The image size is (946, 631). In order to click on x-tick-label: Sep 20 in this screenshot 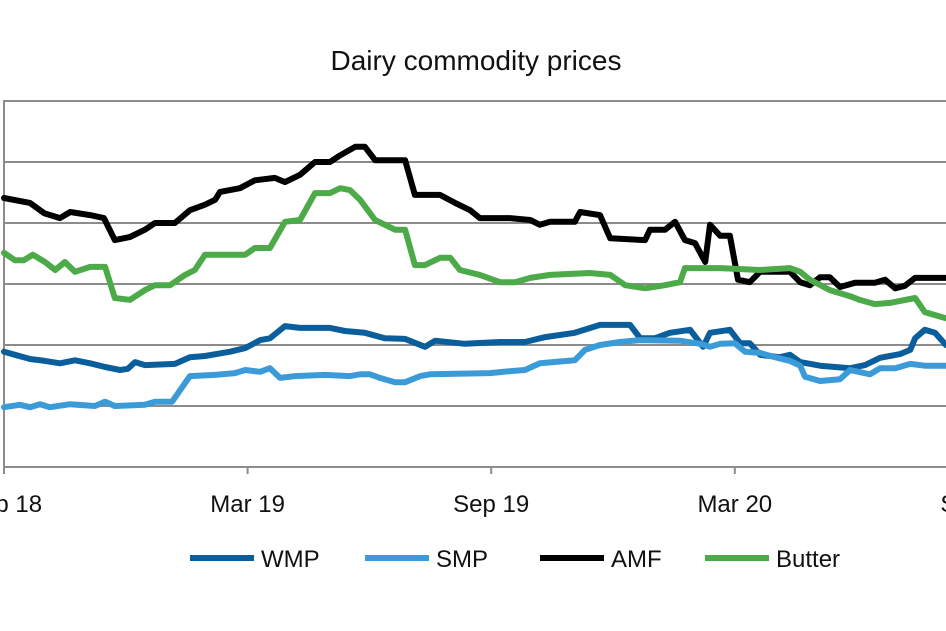, I will do `click(943, 504)`.